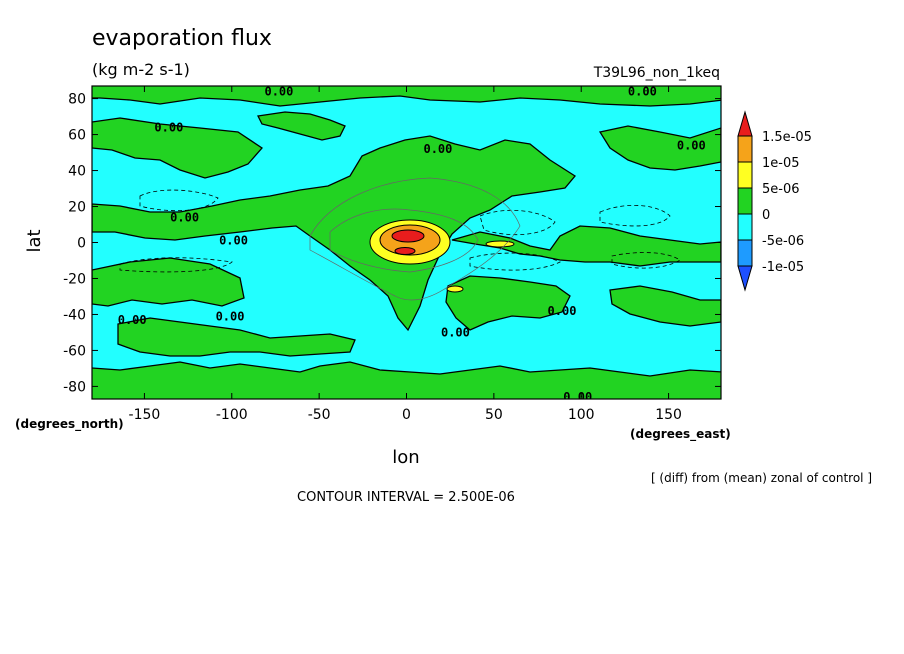 This screenshot has width=904, height=654. What do you see at coordinates (81, 244) in the screenshot?
I see `y-tick-label: 0` at bounding box center [81, 244].